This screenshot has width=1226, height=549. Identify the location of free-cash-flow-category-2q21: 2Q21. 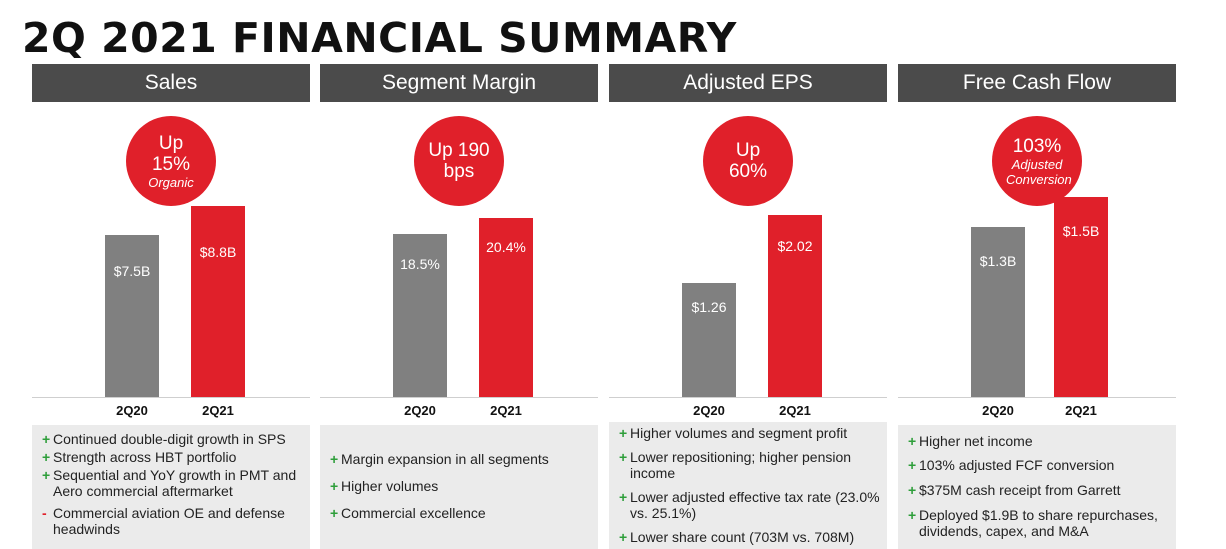
(1081, 410).